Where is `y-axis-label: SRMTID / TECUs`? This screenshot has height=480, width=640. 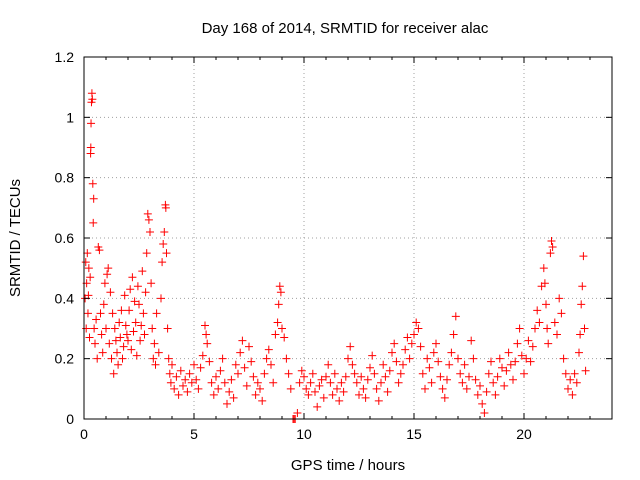 y-axis-label: SRMTID / TECUs is located at coordinates (15, 238).